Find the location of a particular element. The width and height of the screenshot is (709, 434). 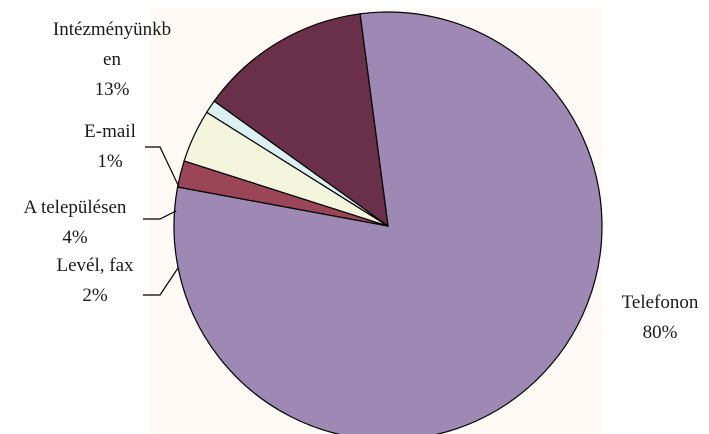

slice-label: A településen 4% is located at coordinates (75, 222).